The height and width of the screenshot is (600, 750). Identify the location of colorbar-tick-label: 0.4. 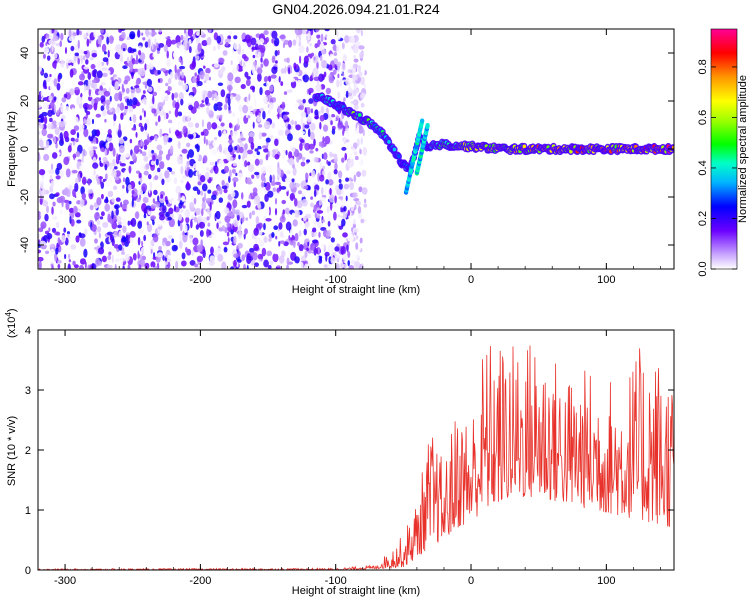
(703, 167).